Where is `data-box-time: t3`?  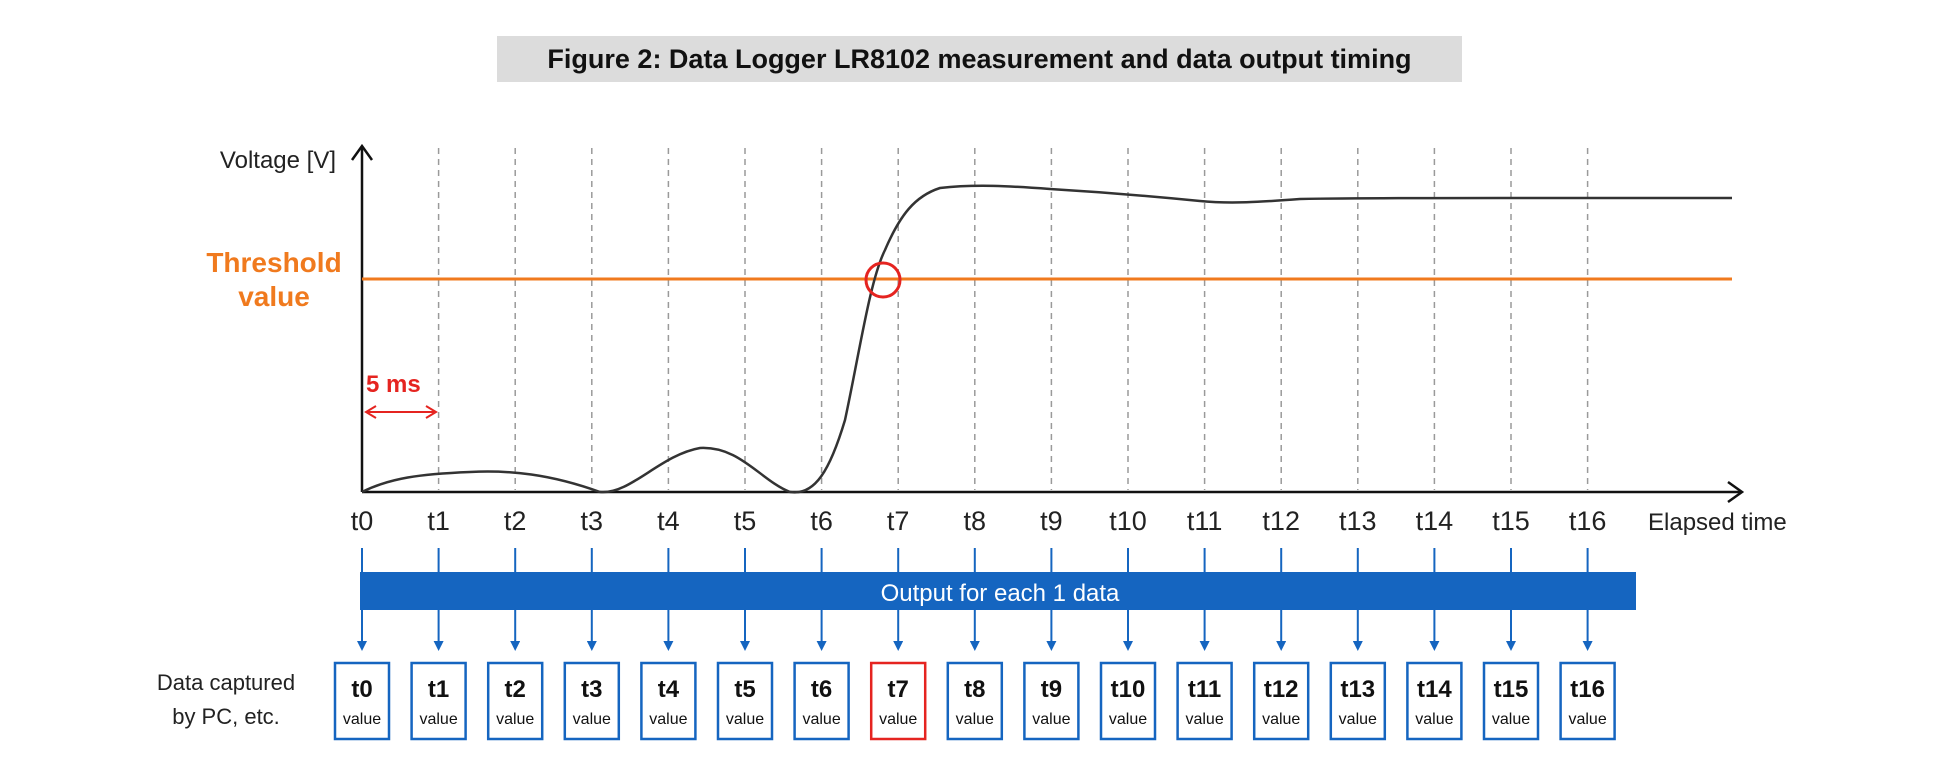 data-box-time: t3 is located at coordinates (591, 689).